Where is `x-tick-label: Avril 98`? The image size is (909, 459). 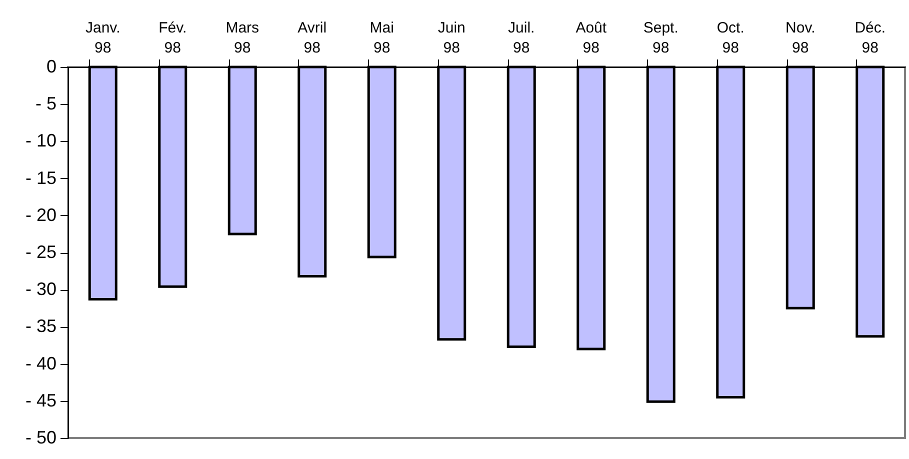
x-tick-label: Avril 98 is located at coordinates (312, 38).